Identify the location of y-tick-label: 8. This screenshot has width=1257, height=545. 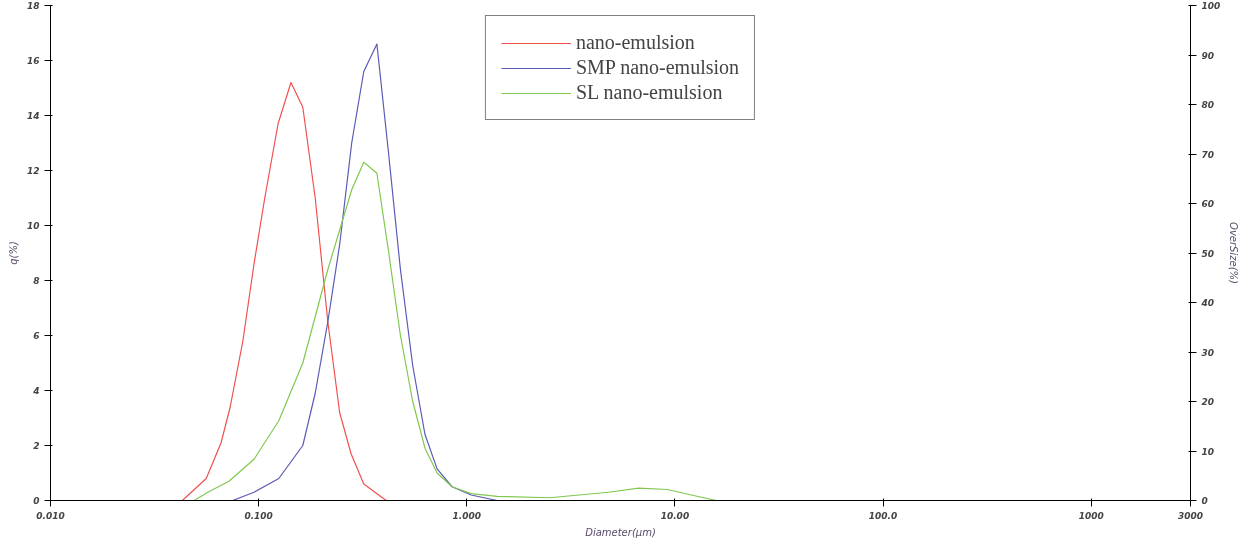
(36, 281).